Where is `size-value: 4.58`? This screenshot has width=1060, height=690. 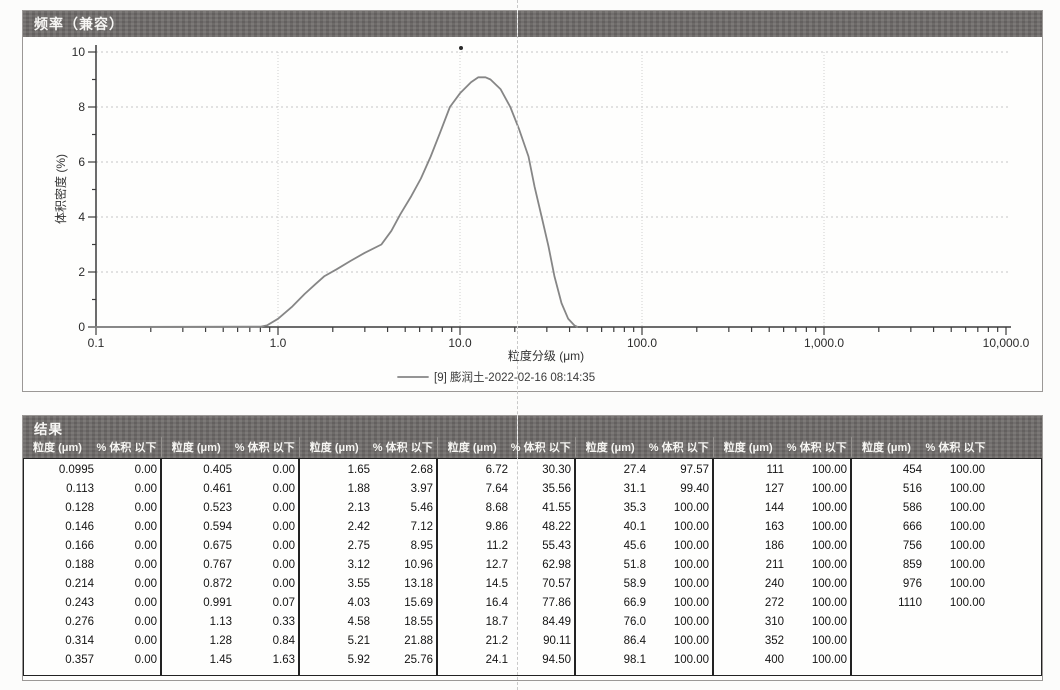 size-value: 4.58 is located at coordinates (358, 622).